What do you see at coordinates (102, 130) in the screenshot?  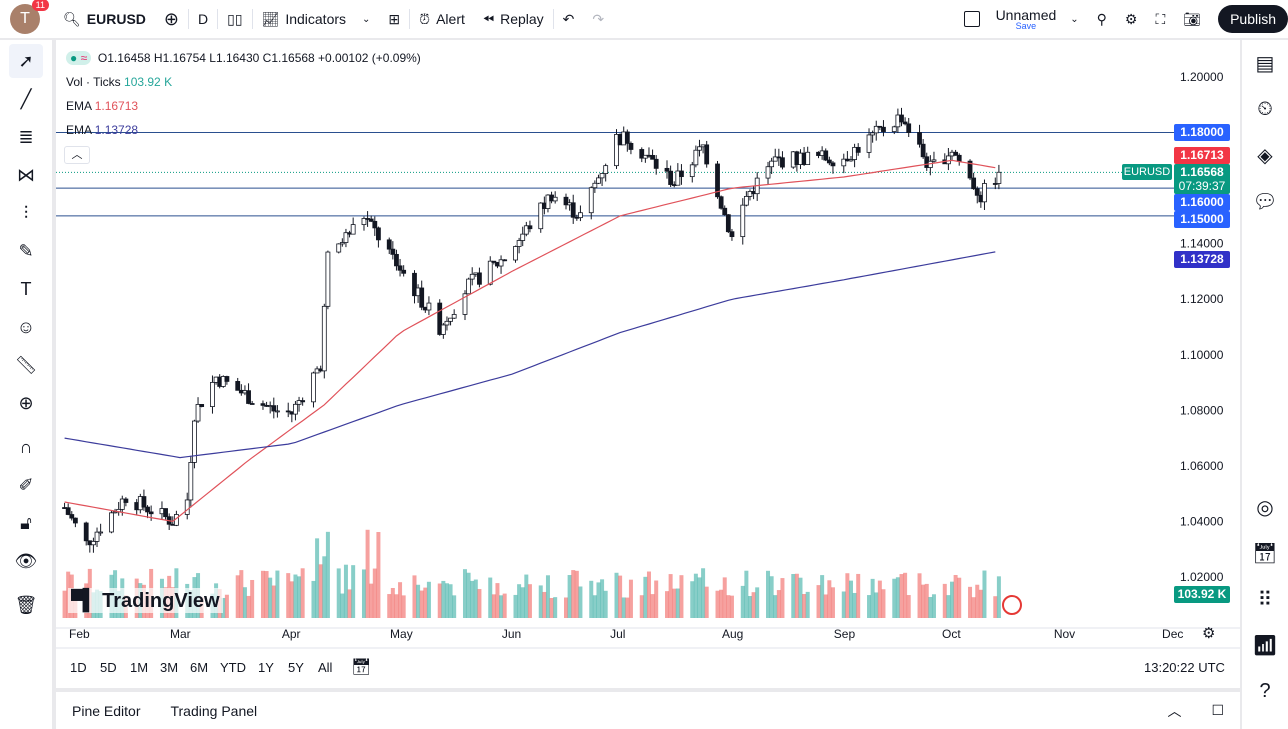 I see `ema-legend-slow: EMA 1.13728` at bounding box center [102, 130].